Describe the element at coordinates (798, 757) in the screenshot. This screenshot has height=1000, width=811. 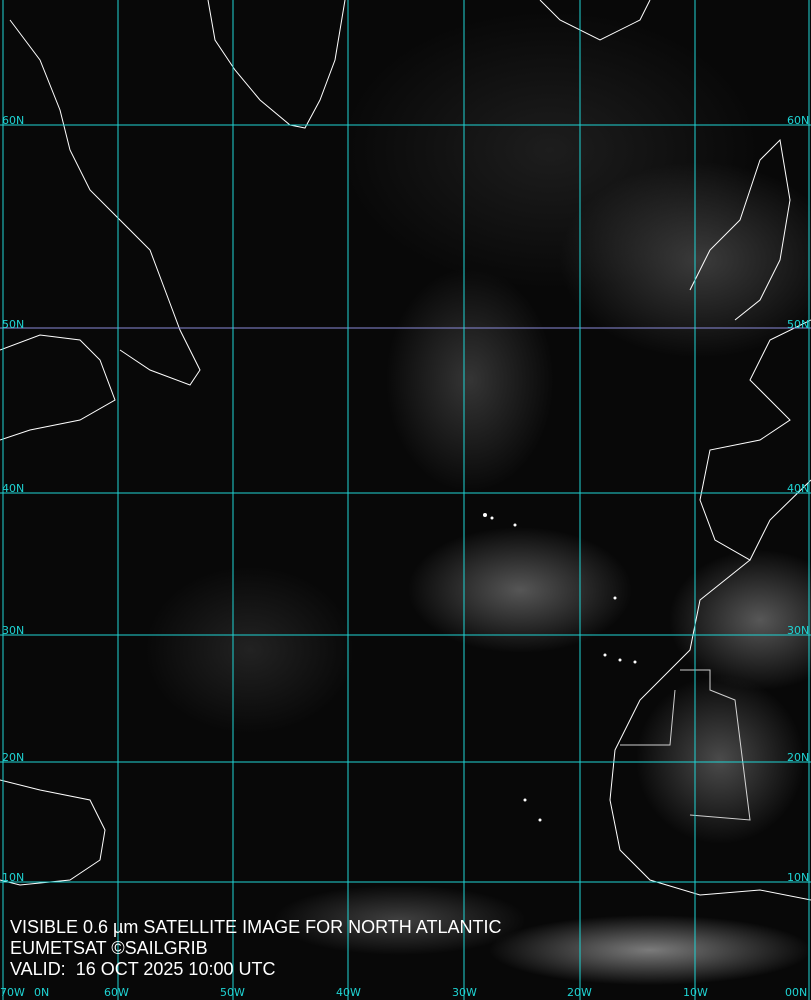
I see `lat-label-20n-right: 20N` at that location.